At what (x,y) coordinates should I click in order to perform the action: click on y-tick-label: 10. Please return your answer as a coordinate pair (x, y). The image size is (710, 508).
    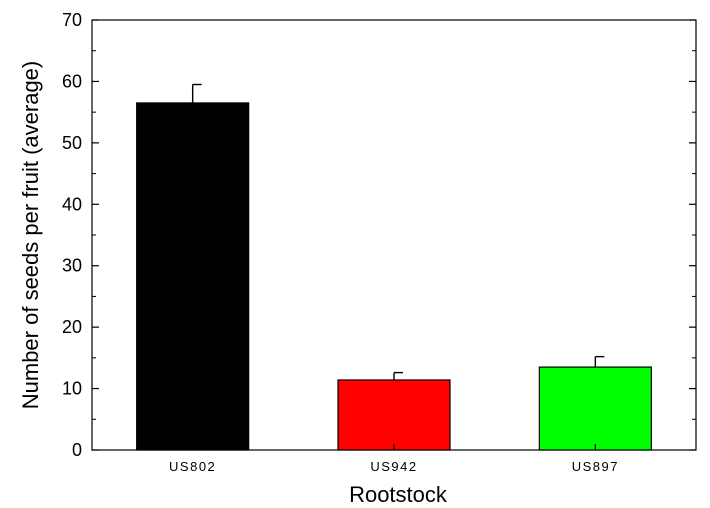
    Looking at the image, I should click on (72, 389).